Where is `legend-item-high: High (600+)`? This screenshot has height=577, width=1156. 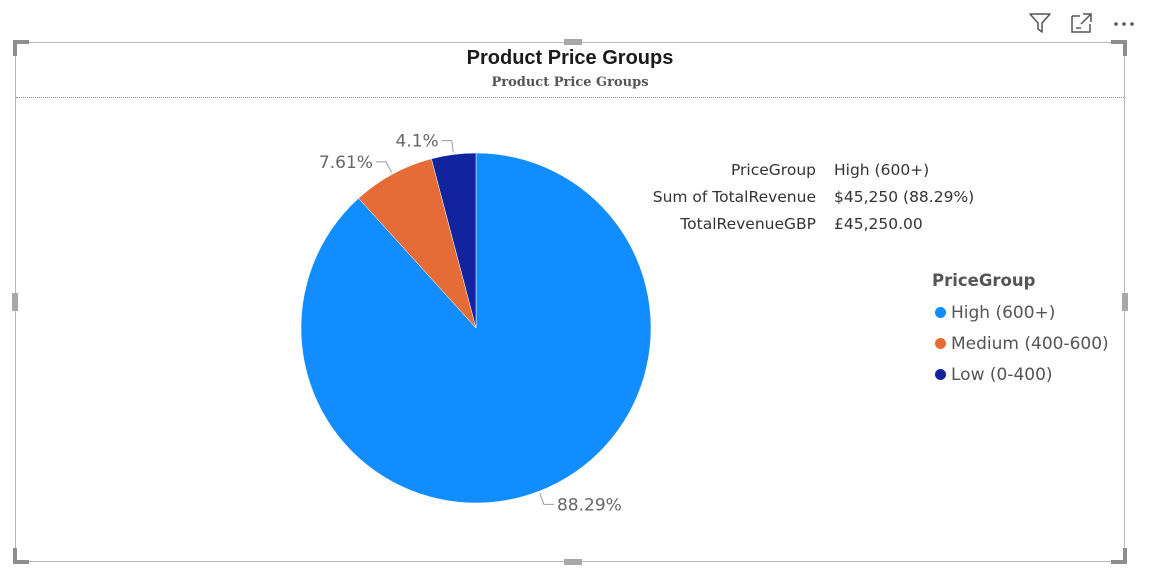
legend-item-high: High (600+) is located at coordinates (1020, 312).